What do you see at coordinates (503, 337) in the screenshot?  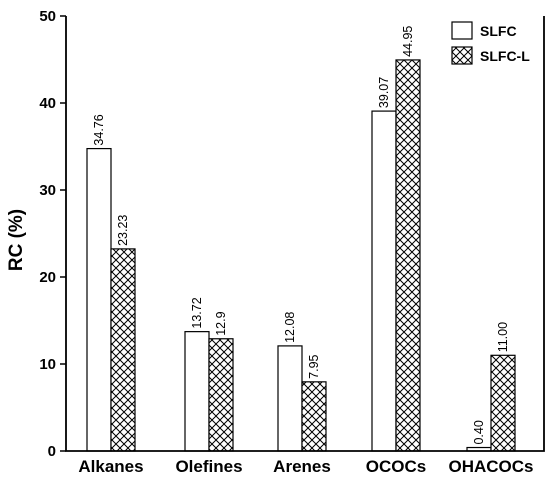 I see `data-label: 11.00` at bounding box center [503, 337].